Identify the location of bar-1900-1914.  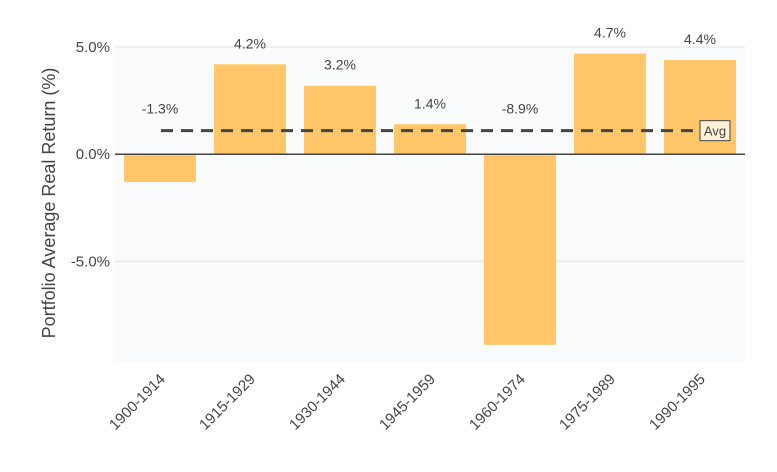
(160, 168).